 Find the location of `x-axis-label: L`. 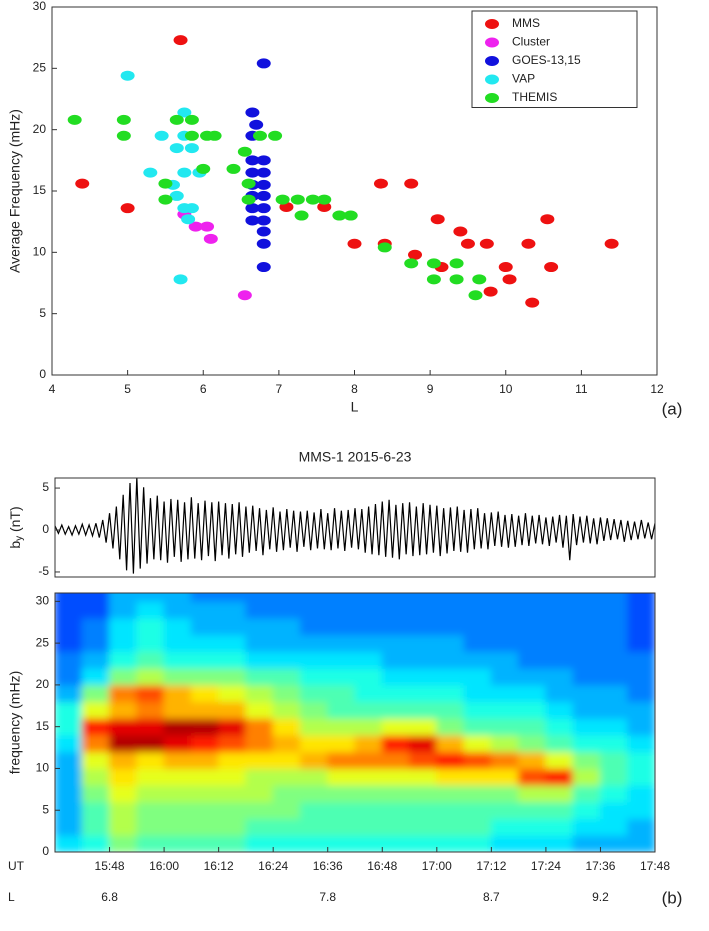

x-axis-label: L is located at coordinates (355, 407).